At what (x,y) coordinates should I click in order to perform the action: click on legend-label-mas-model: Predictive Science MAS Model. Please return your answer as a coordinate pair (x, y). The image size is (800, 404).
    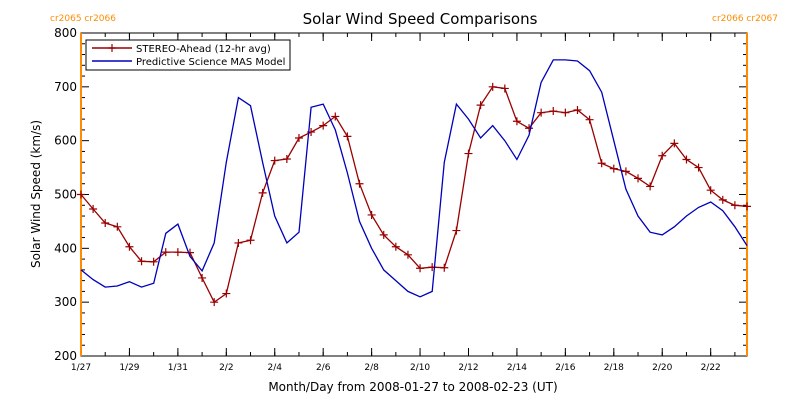
    Looking at the image, I should click on (210, 62).